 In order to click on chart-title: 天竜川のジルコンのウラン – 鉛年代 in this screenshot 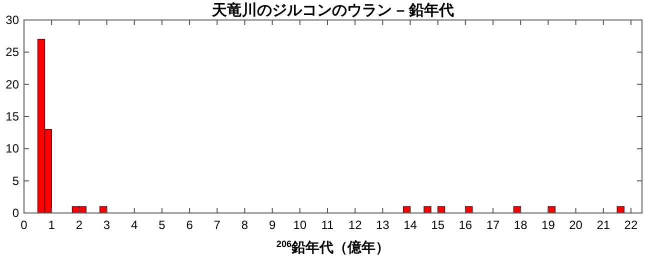, I will do `click(332, 10)`.